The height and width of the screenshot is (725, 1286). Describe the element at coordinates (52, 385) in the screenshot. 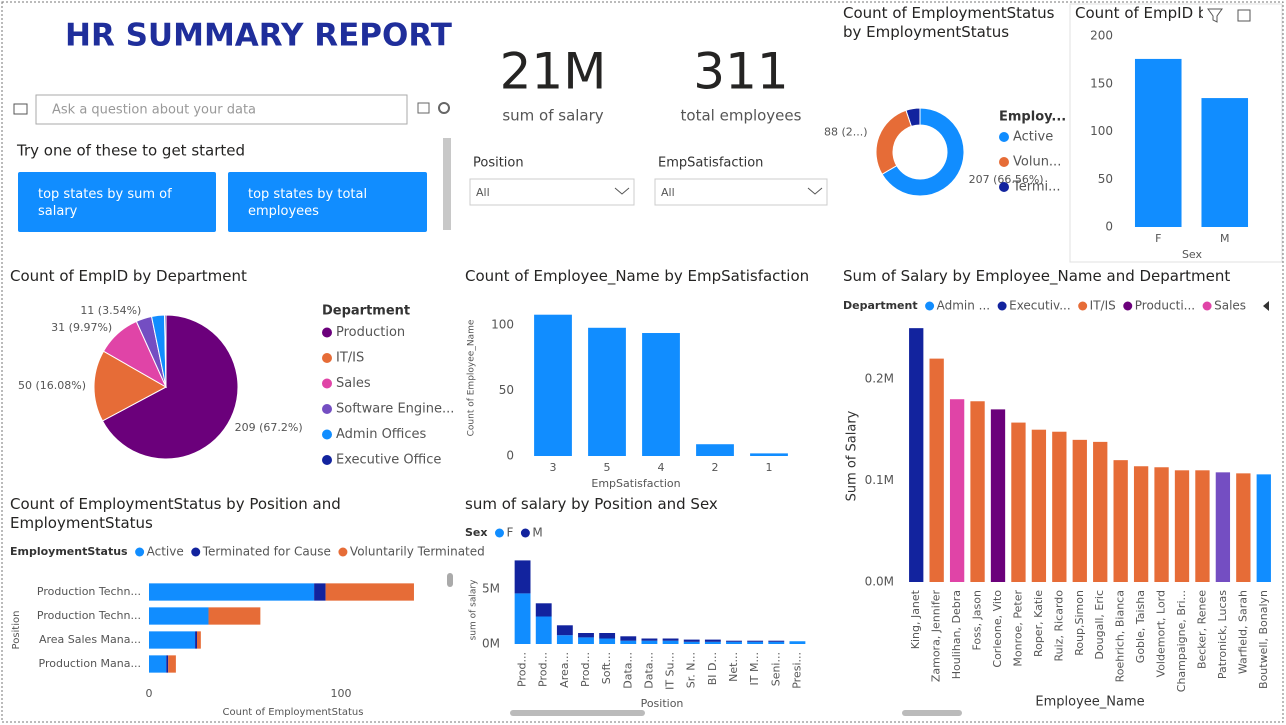

I see `data-label: 50 (16.08%)` at that location.